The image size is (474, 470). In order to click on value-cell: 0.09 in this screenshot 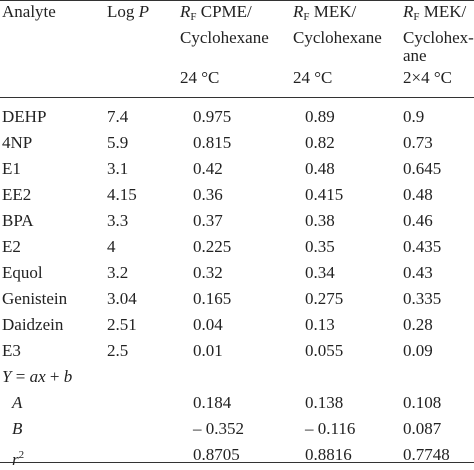, I will do `click(418, 350)`.